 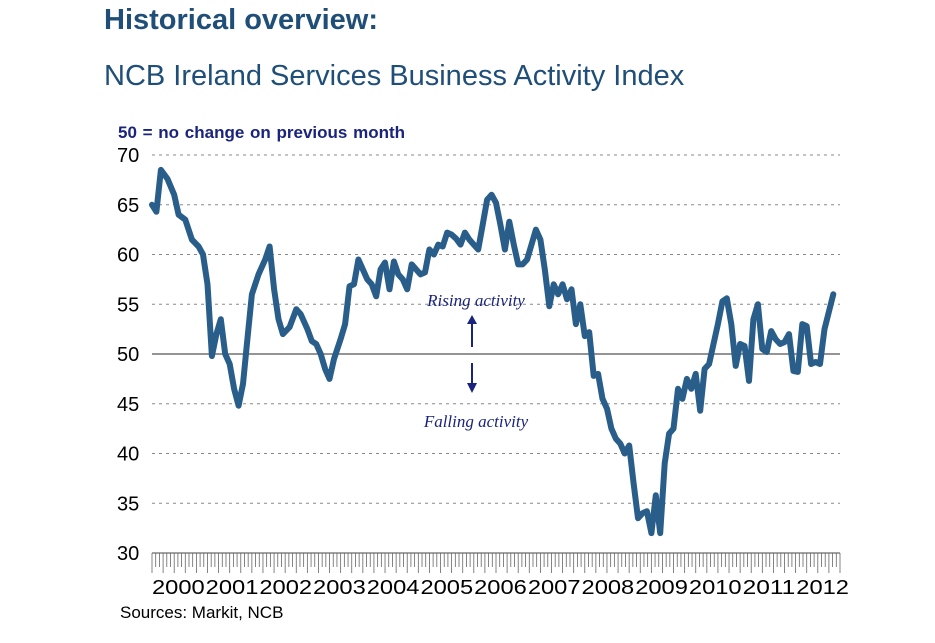 I want to click on y-tick-label: 35, so click(x=128, y=504).